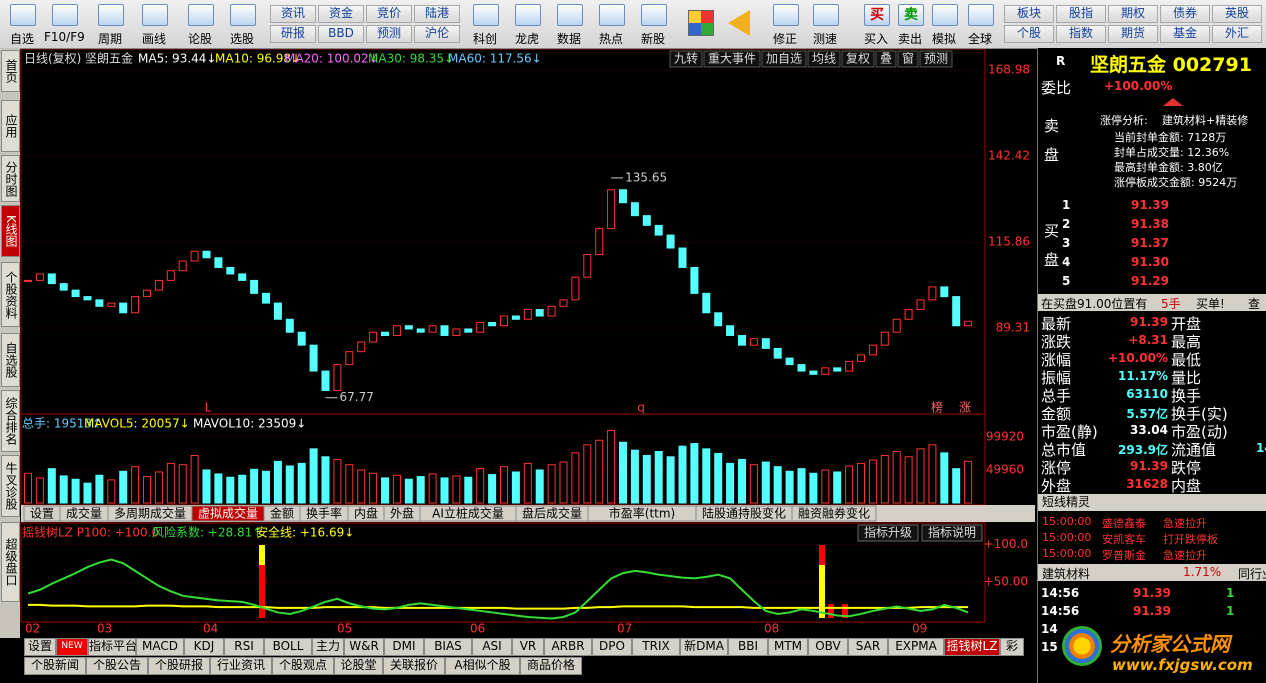 The width and height of the screenshot is (1266, 683). I want to click on alert-stock: 安凯客车, so click(1124, 539).